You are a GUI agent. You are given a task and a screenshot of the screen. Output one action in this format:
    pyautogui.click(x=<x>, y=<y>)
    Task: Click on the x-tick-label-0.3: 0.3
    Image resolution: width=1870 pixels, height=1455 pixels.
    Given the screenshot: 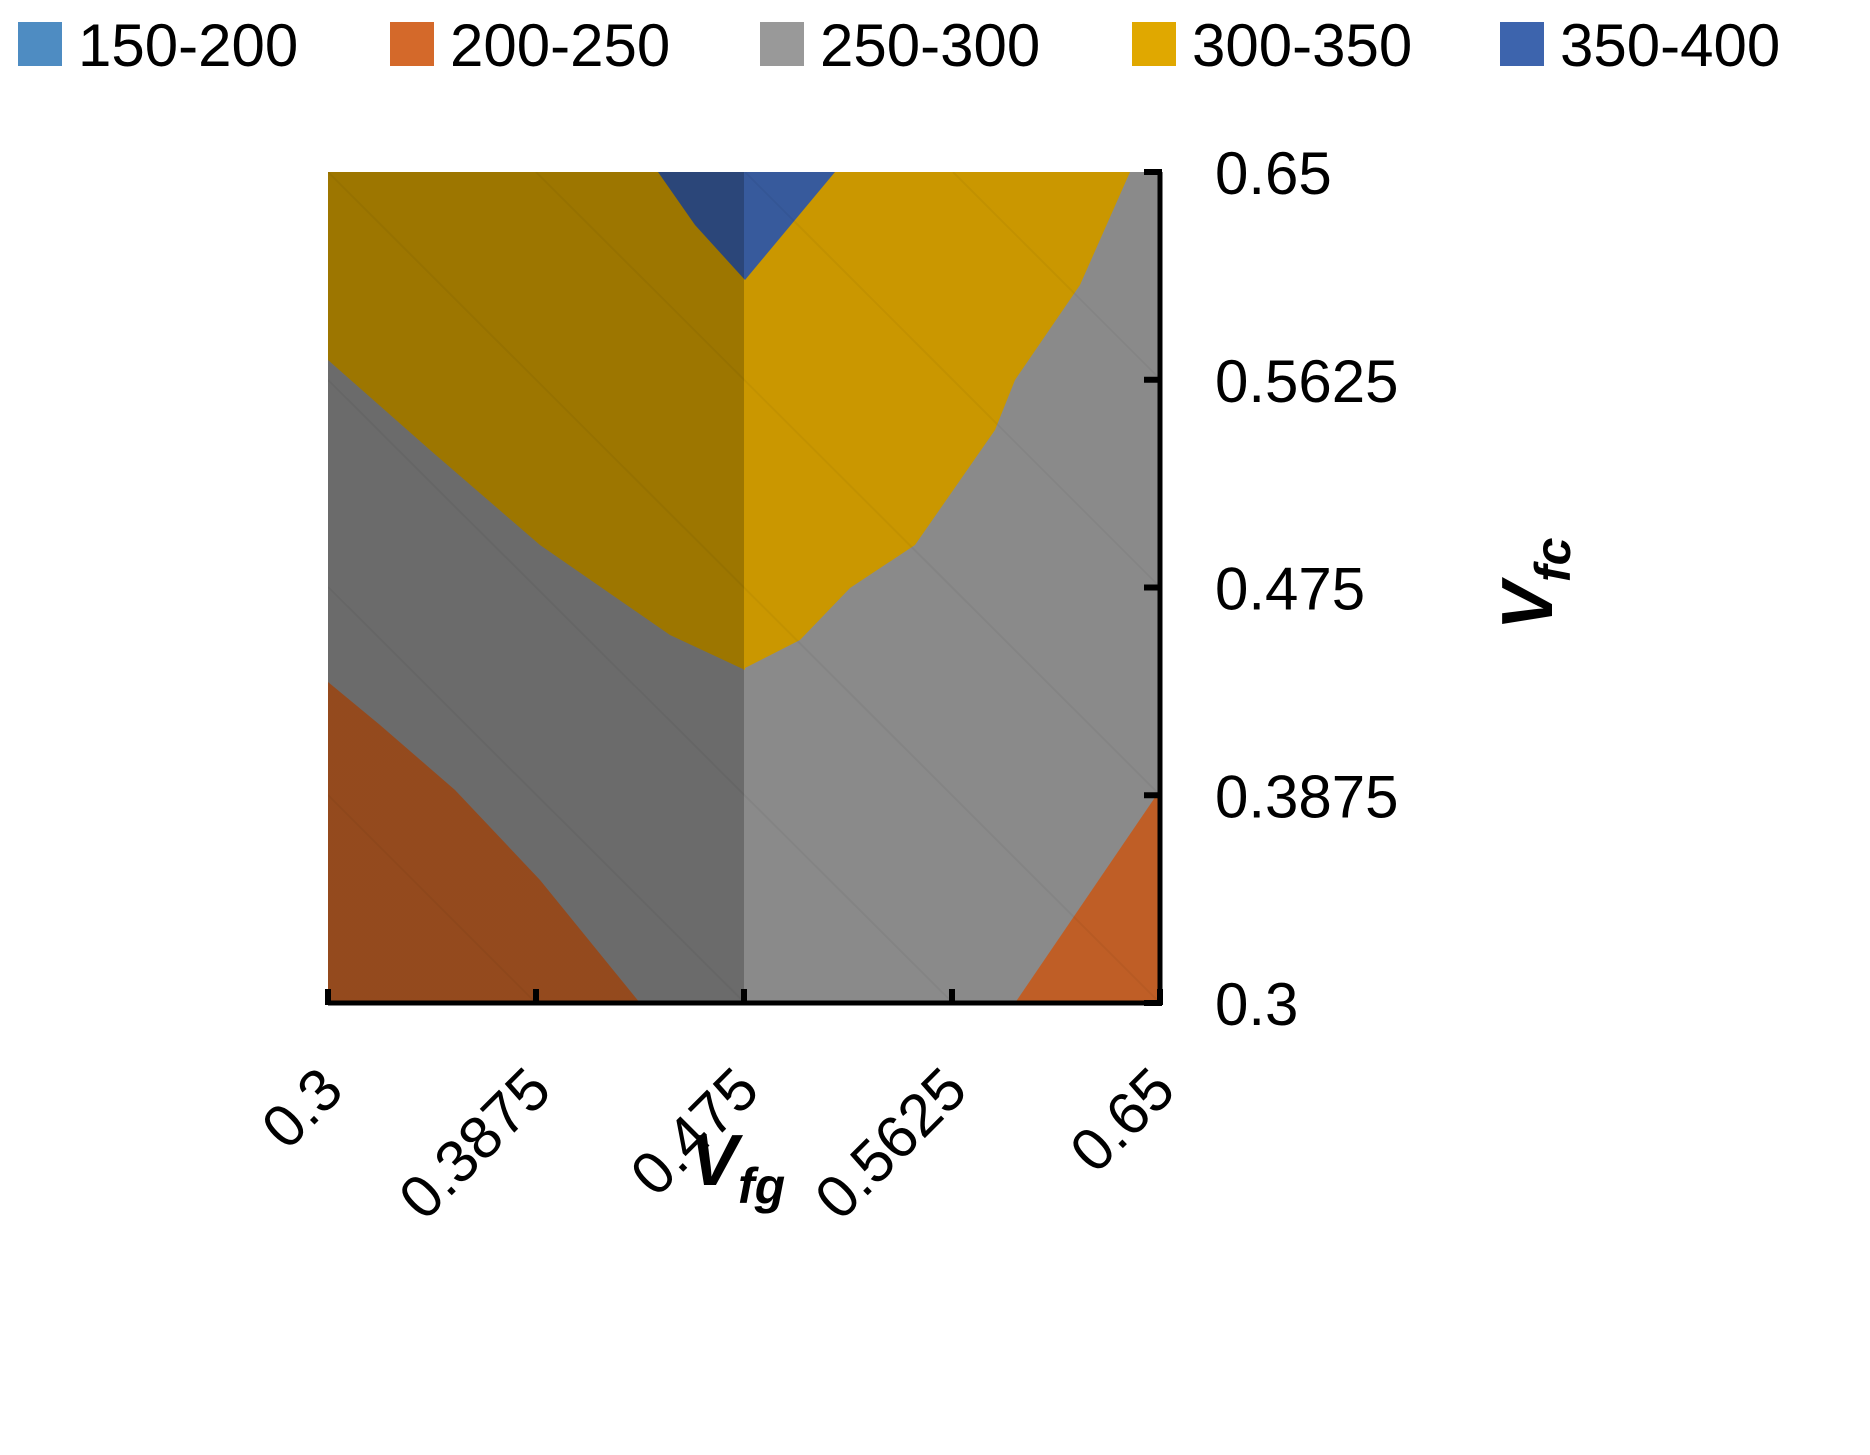 What is the action you would take?
    pyautogui.click(x=302, y=1108)
    